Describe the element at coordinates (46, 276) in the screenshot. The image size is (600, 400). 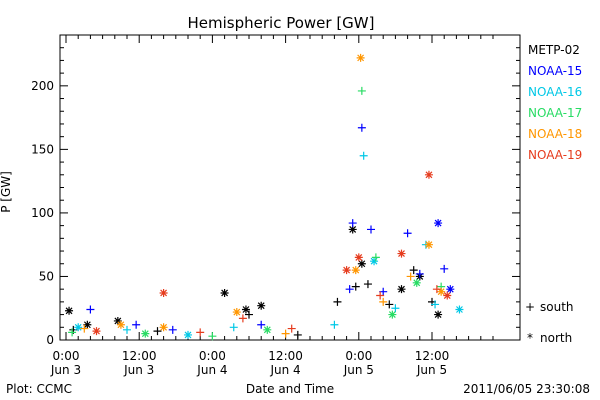
I see `y-tick-label: 50` at that location.